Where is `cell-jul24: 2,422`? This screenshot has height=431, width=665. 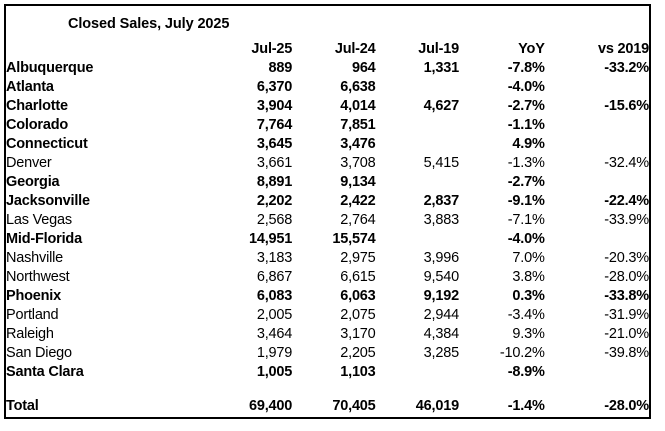
cell-jul24: 2,422 is located at coordinates (358, 201).